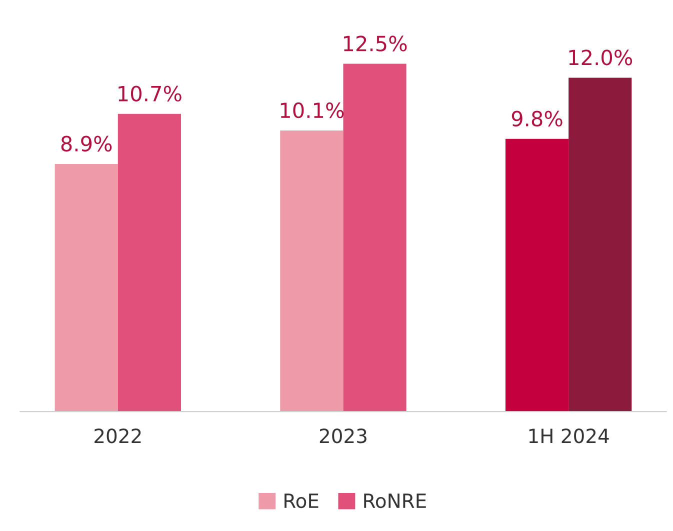  What do you see at coordinates (569, 436) in the screenshot?
I see `x-tick-label: 1H 2024` at bounding box center [569, 436].